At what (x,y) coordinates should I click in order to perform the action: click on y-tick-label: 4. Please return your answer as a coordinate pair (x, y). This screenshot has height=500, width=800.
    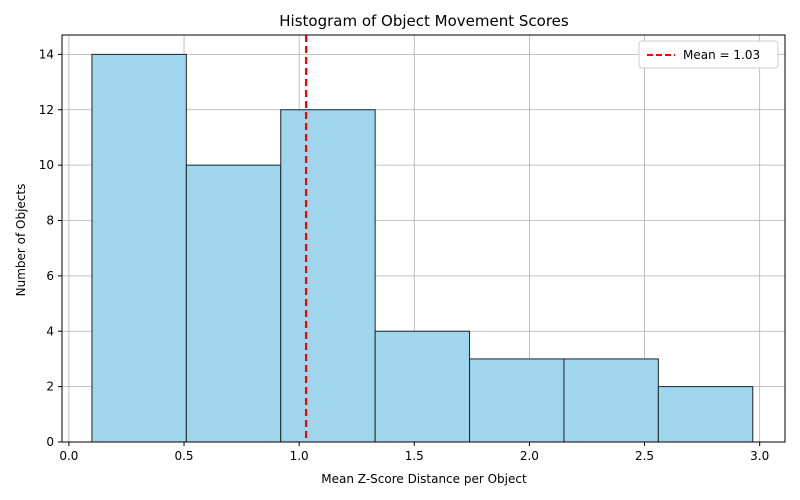
    Looking at the image, I should click on (50, 331).